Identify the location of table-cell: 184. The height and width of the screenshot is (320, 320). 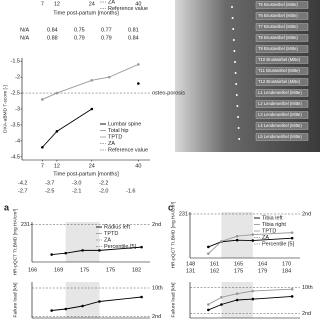
(286, 271).